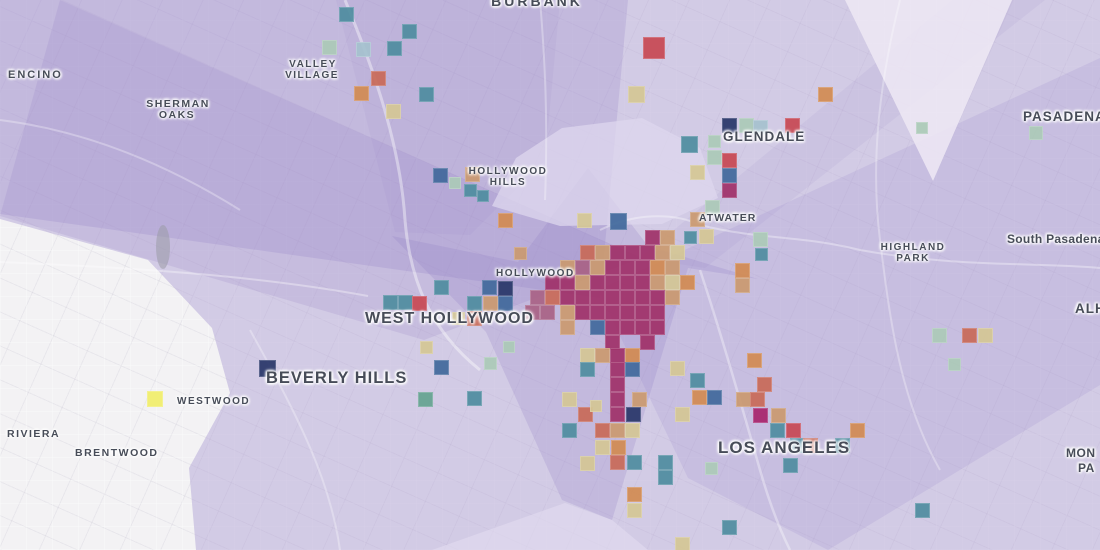 The image size is (1100, 550). I want to click on isochrone-polygon-reservoir-light, so click(605, 172).